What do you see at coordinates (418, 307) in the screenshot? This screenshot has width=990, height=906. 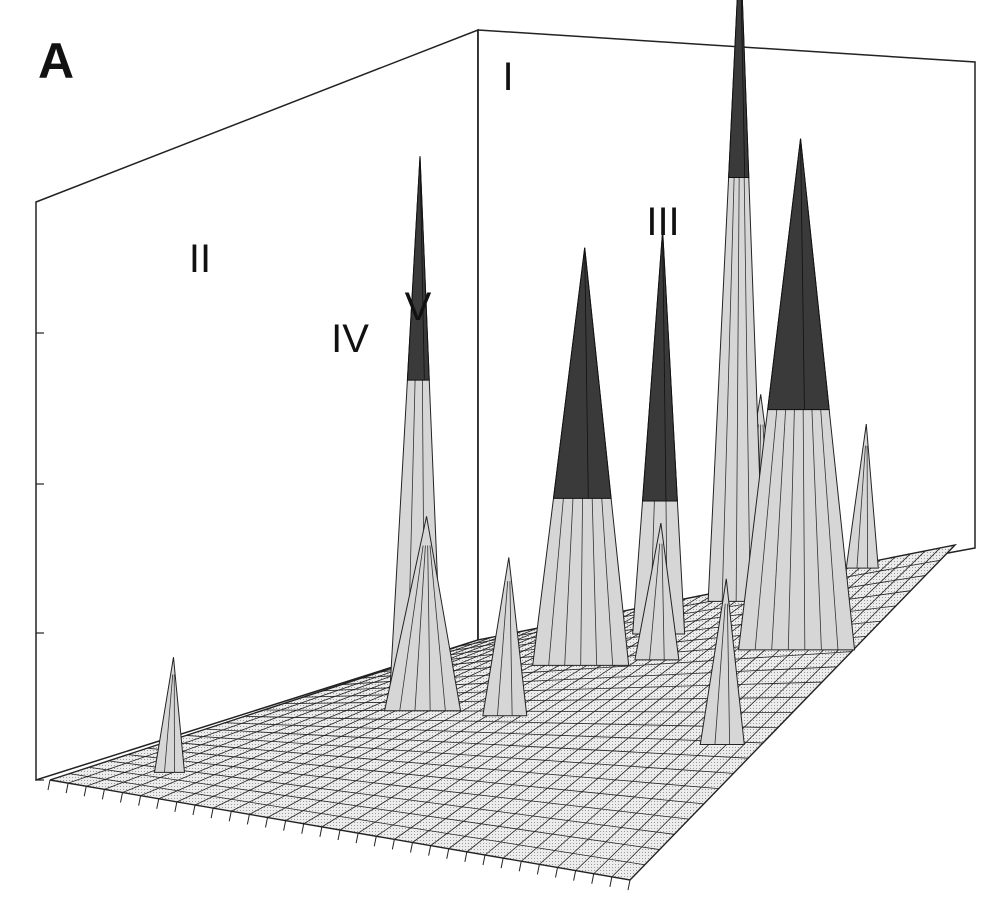 I see `peak-label-v: V` at bounding box center [418, 307].